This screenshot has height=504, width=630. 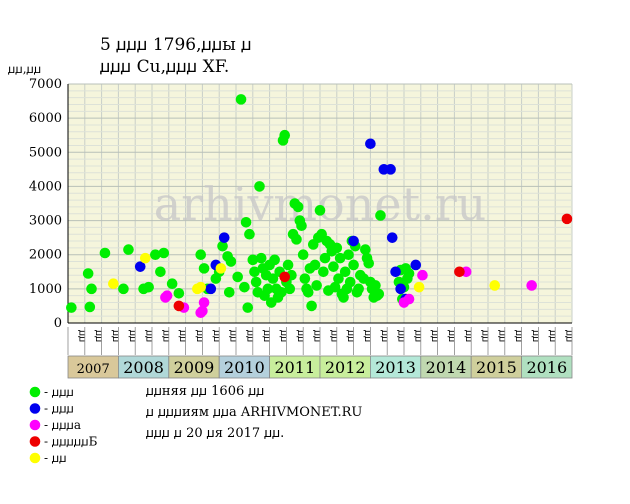 I want to click on watermark: arhivmonet.ru, so click(x=320, y=204).